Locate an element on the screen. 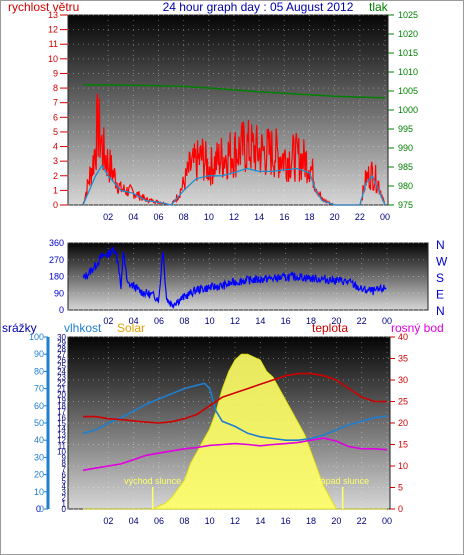  humidity-tick-label: 10 is located at coordinates (39, 492).